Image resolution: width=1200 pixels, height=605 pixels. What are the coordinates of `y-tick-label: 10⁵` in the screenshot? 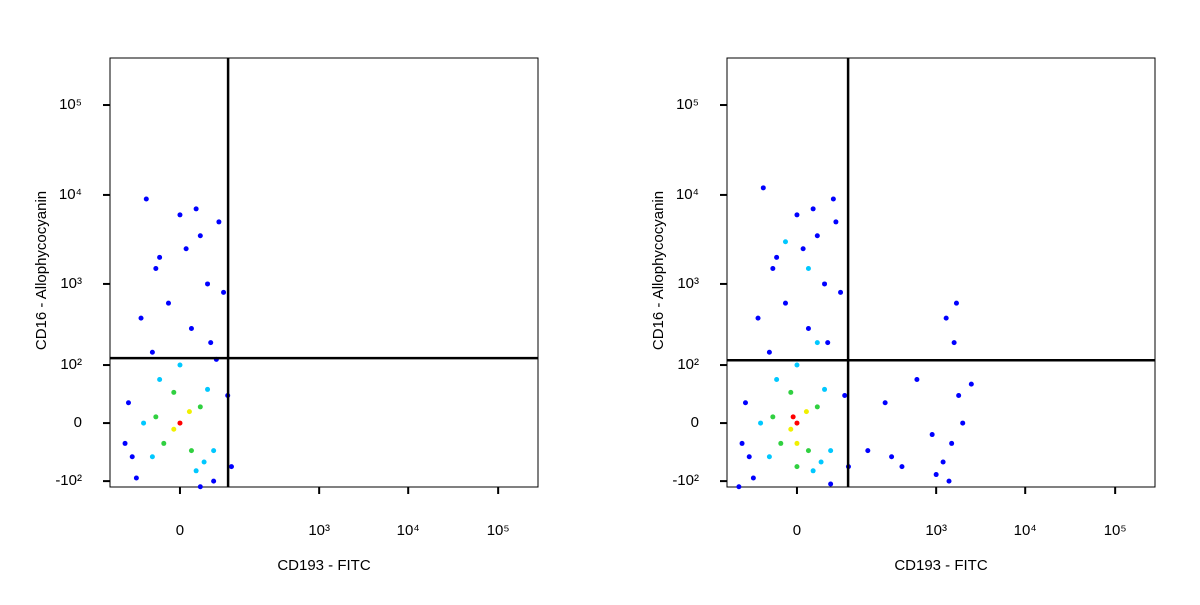 It's located at (70, 104).